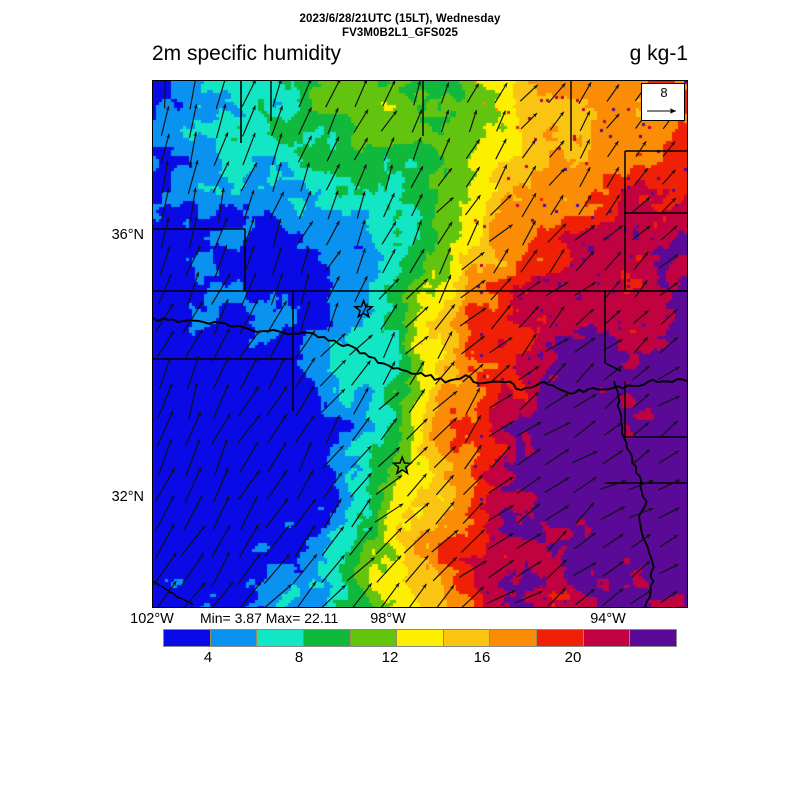  Describe the element at coordinates (661, 111) in the screenshot. I see `arrow-right-icon` at that location.